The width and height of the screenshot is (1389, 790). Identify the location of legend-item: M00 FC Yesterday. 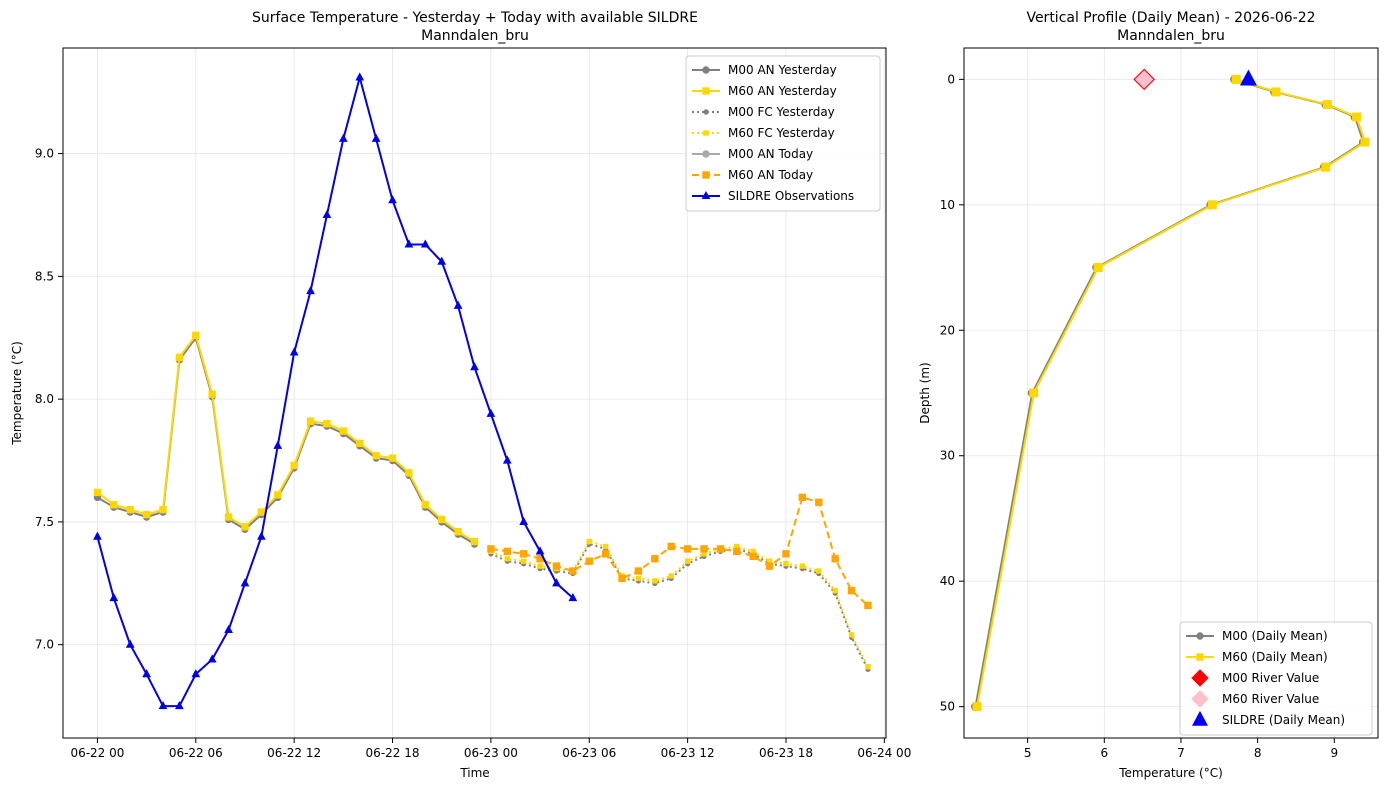
(763, 112).